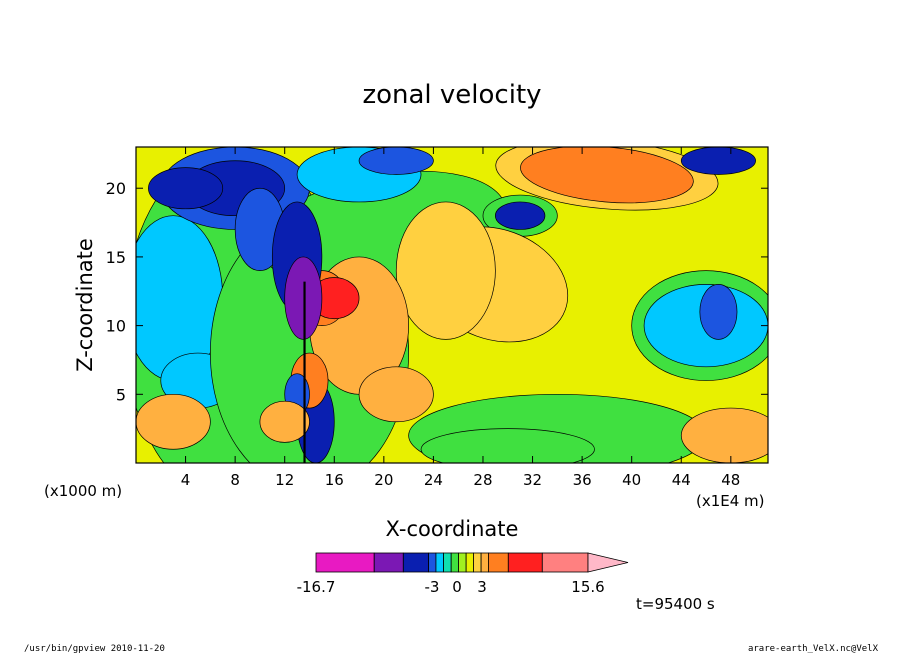 The height and width of the screenshot is (654, 904). Describe the element at coordinates (730, 480) in the screenshot. I see `x-tick-label: 48` at that location.